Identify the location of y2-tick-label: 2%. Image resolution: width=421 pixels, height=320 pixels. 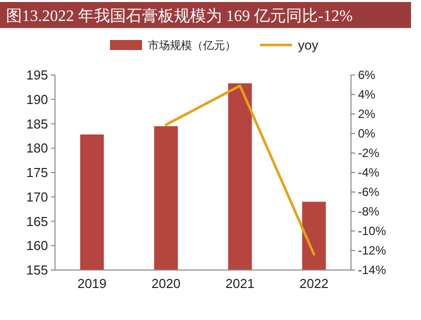
(367, 114).